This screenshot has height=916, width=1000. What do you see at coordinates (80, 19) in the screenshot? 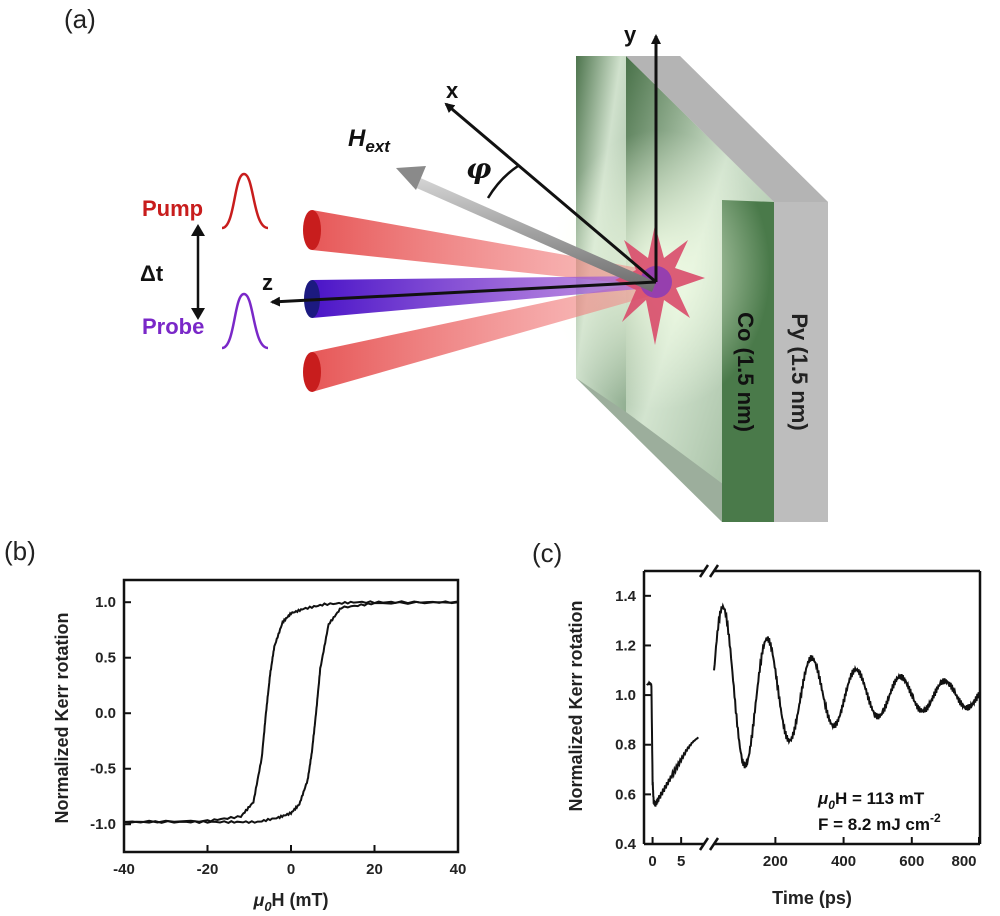
I see `panel-a-label: (a)` at bounding box center [80, 19].